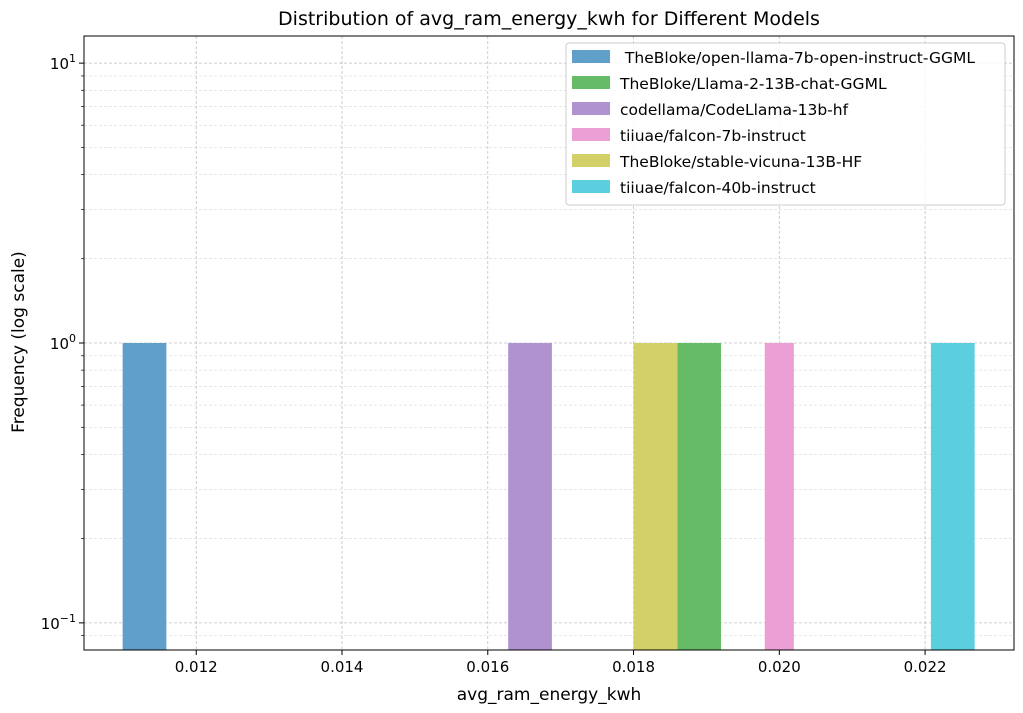 This screenshot has height=713, width=1023. What do you see at coordinates (196, 667) in the screenshot?
I see `x-tick-label: 0.012` at bounding box center [196, 667].